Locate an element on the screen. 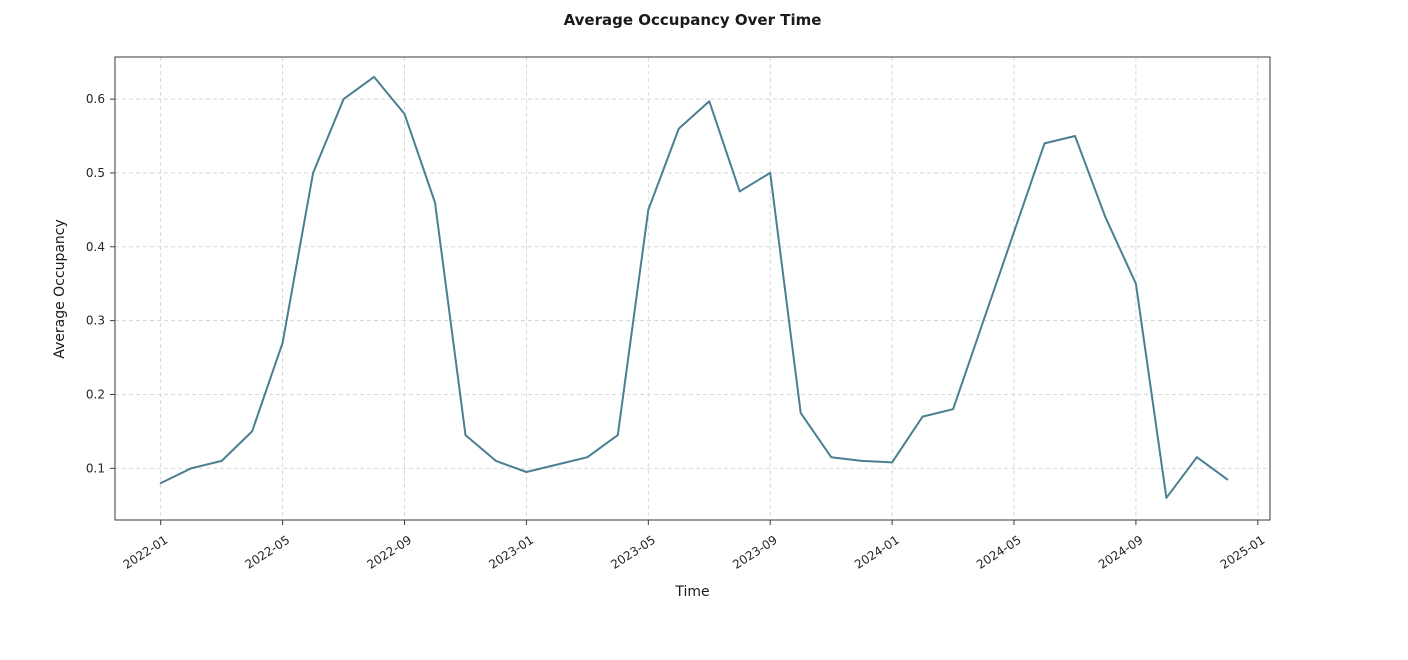  y-tick-label: 0.2 is located at coordinates (95, 394).